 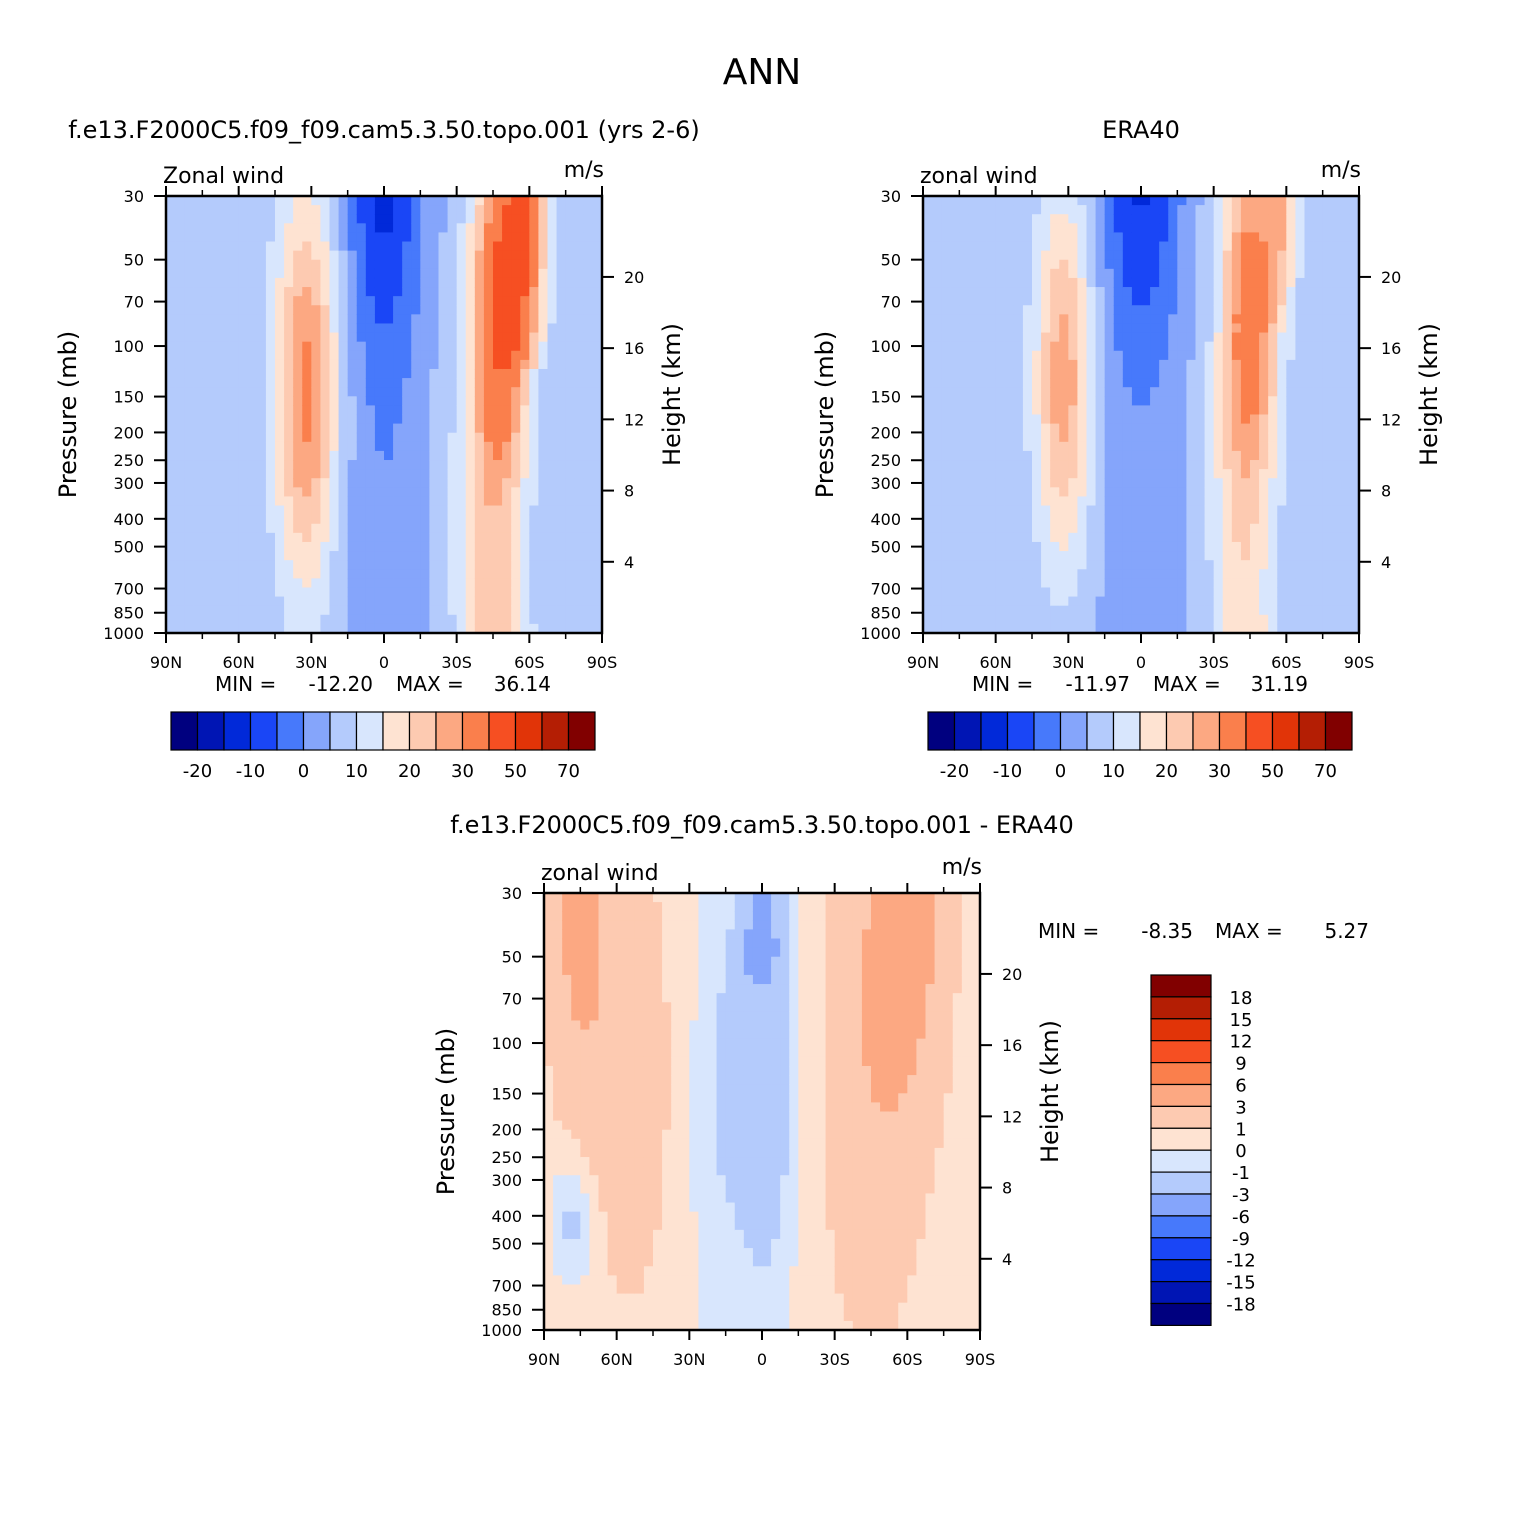 What do you see at coordinates (128, 397) in the screenshot?
I see `y-tick-label: 150` at bounding box center [128, 397].